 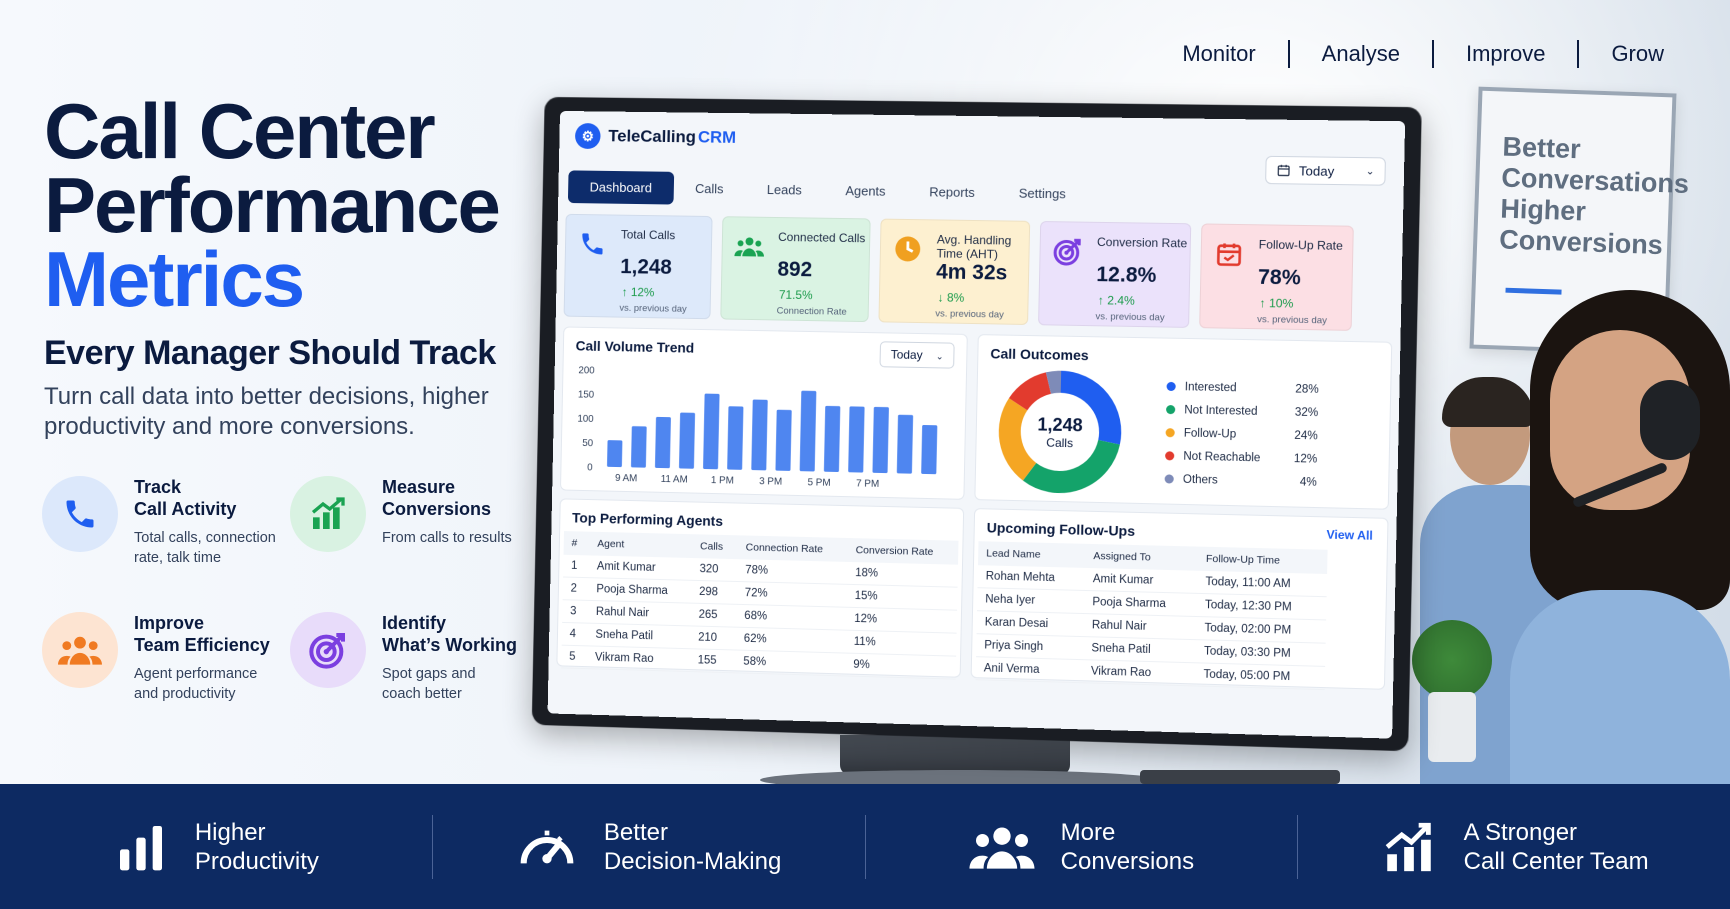 What do you see at coordinates (1262, 606) in the screenshot?
I see `table-cell: Today, 12:30 PM` at bounding box center [1262, 606].